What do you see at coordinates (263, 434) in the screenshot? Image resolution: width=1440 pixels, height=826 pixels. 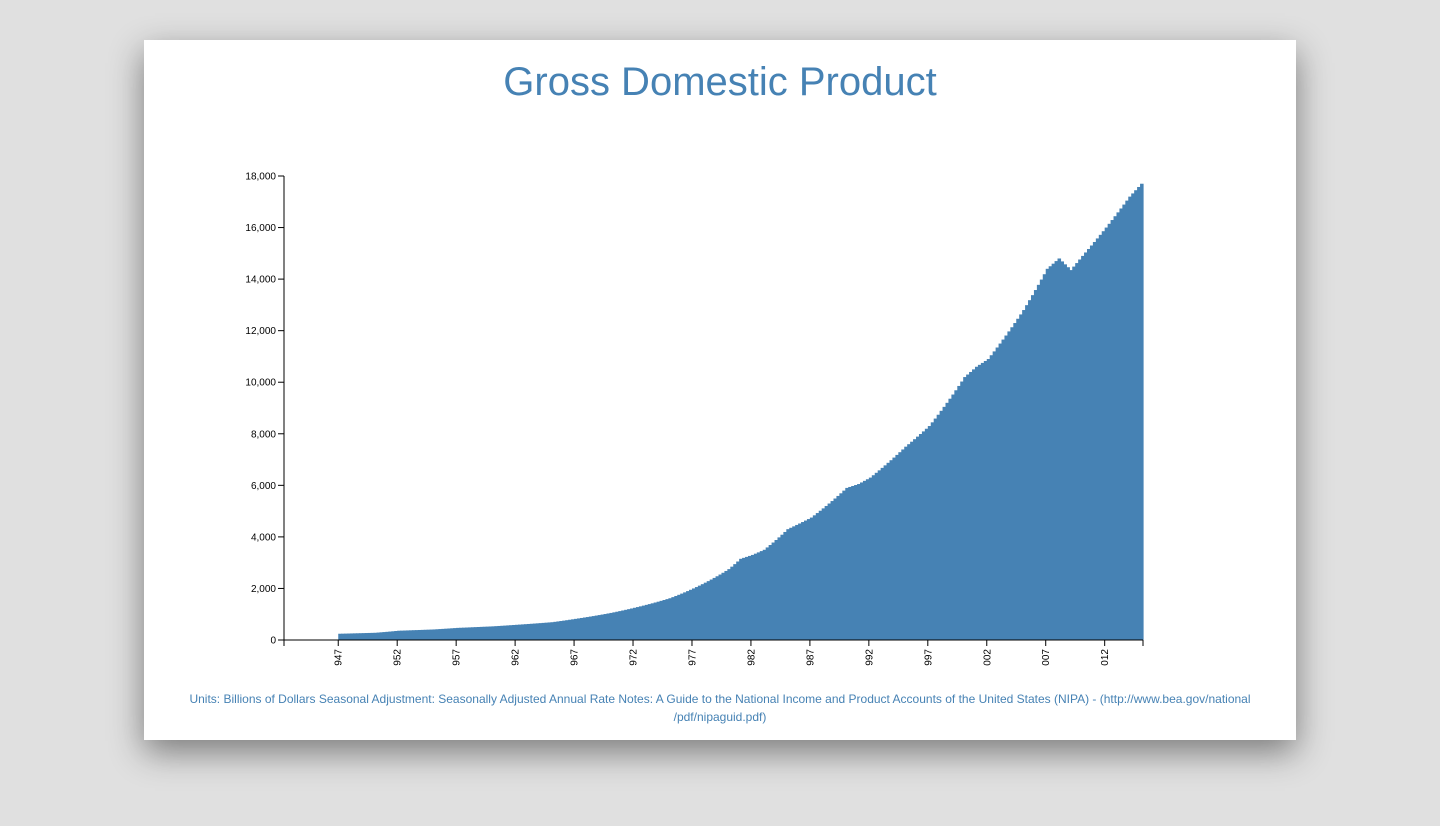 I see `y-tick-label: 8,000` at bounding box center [263, 434].